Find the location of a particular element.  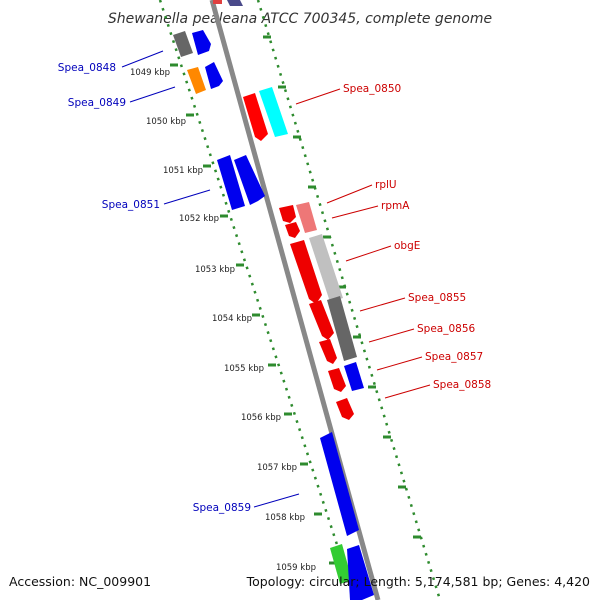

gene-cyan is located at coordinates (273, 112).